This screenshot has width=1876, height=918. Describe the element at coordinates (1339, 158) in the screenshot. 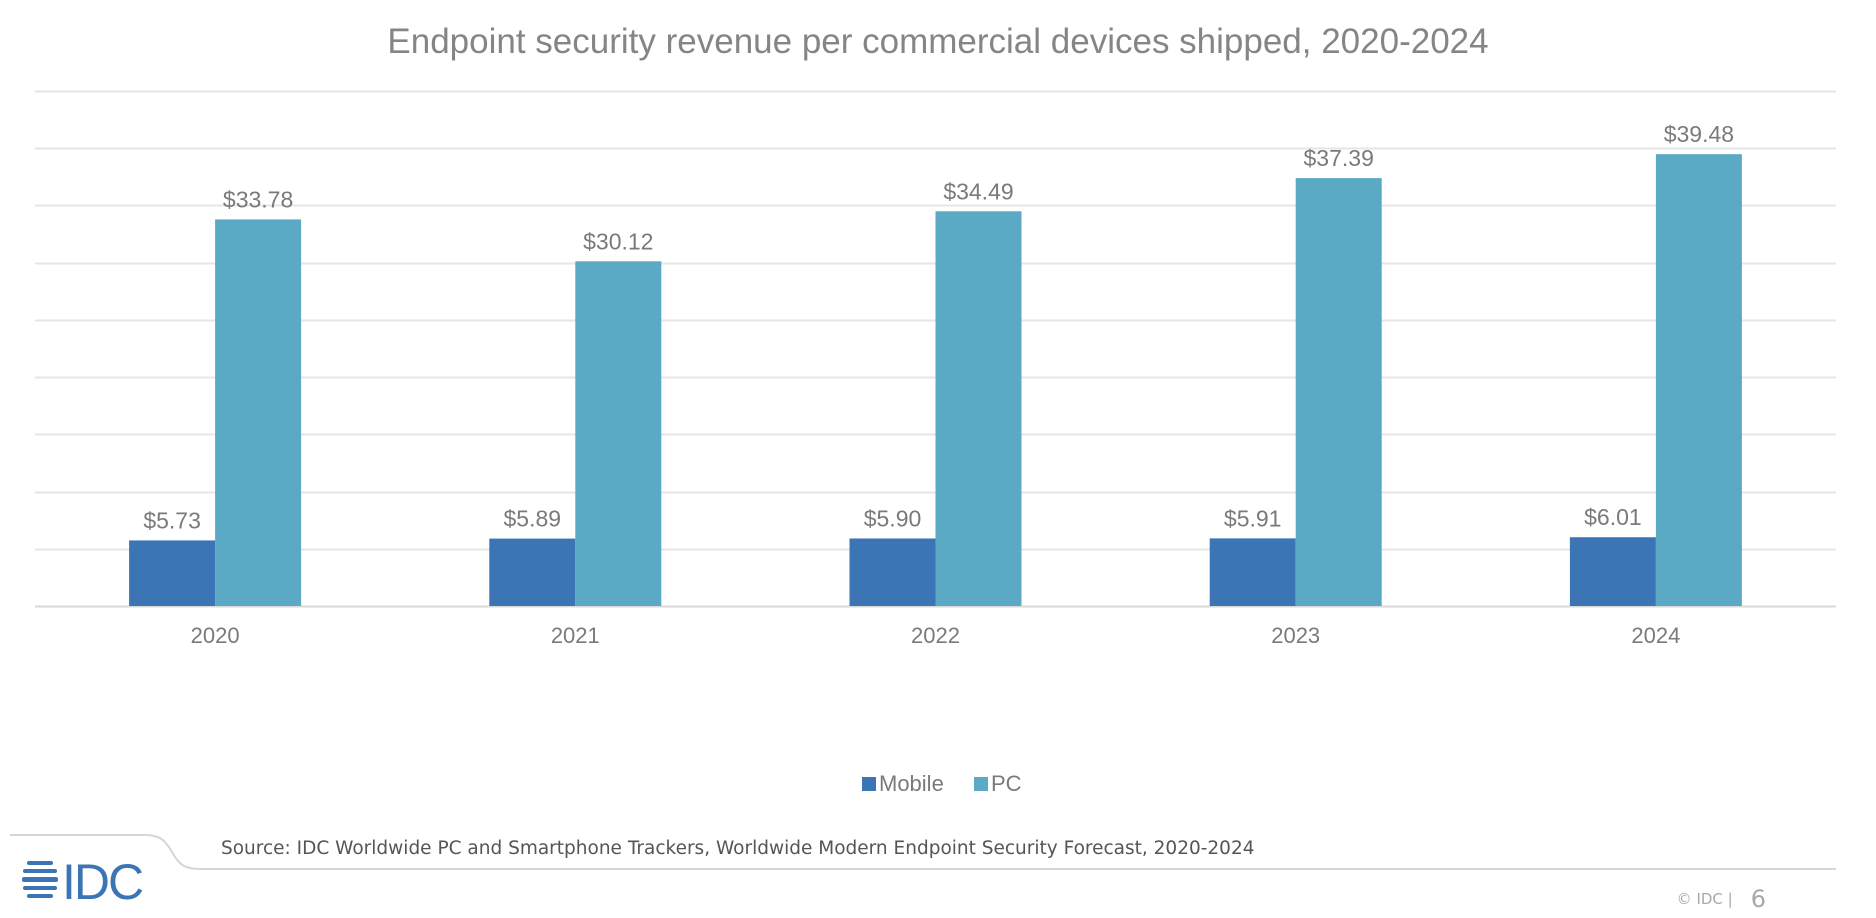

I see `data-label: $37.39` at that location.